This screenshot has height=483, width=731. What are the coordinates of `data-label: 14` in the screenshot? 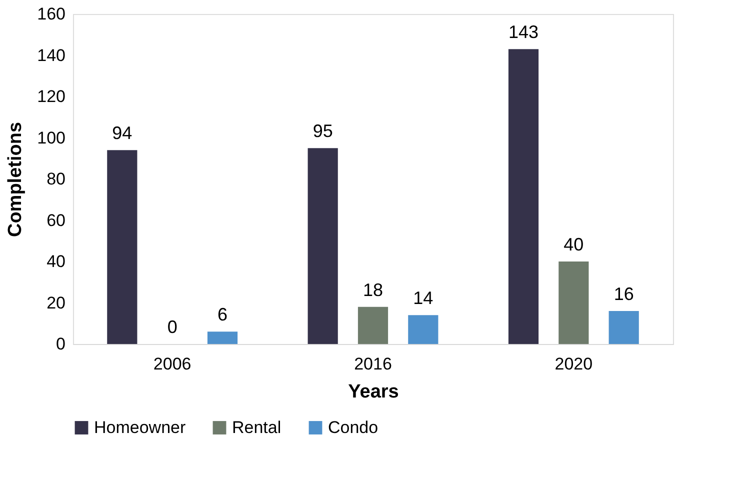 It's located at (423, 298).